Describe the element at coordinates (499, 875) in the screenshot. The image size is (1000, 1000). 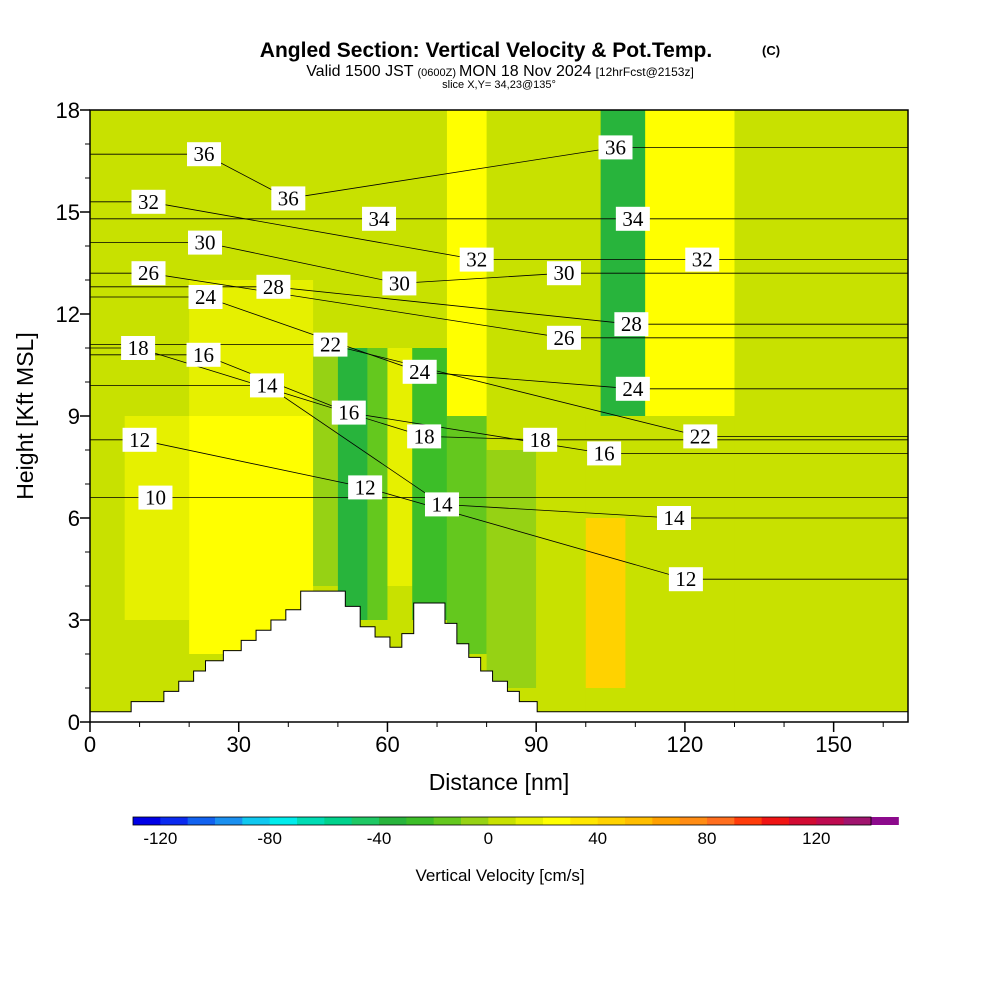
I see `colorbar-label: Vertical Velocity [cm/s]` at that location.